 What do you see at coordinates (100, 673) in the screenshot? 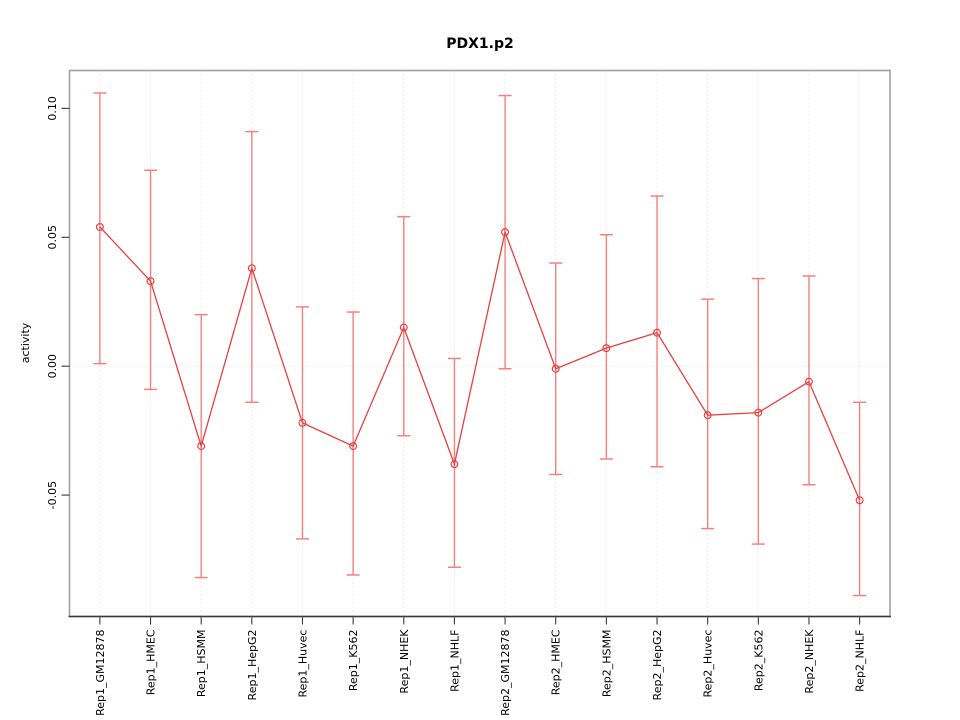
I see `x-tick-label: Rep1_GM12878` at bounding box center [100, 673].